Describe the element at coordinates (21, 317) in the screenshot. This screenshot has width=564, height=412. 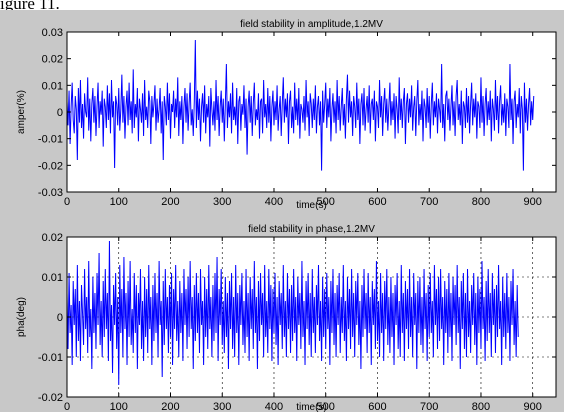
I see `phase-y-axis-label: pha(deg)` at that location.